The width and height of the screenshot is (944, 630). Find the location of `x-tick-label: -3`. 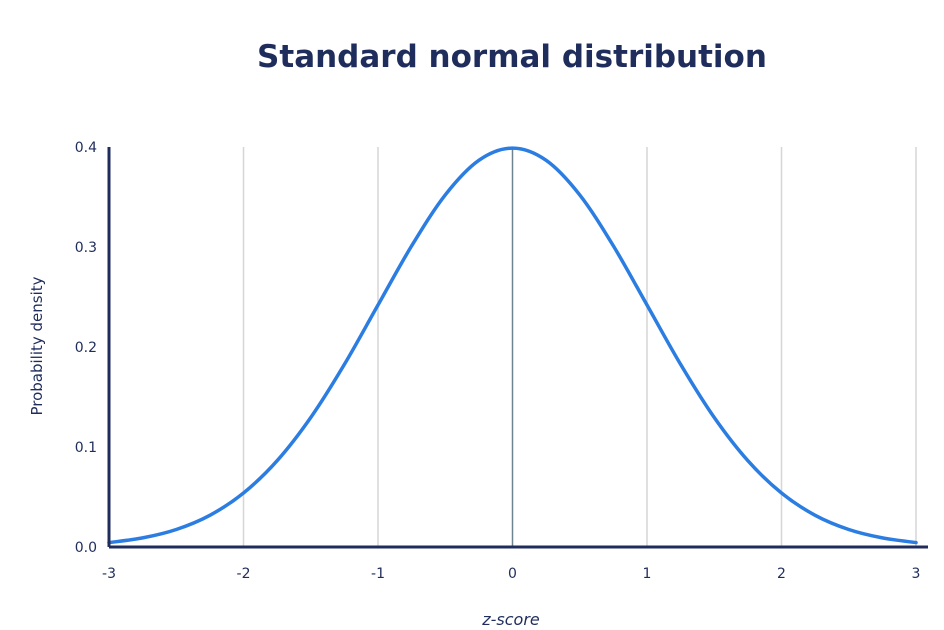

x-tick-label: -3 is located at coordinates (109, 574).